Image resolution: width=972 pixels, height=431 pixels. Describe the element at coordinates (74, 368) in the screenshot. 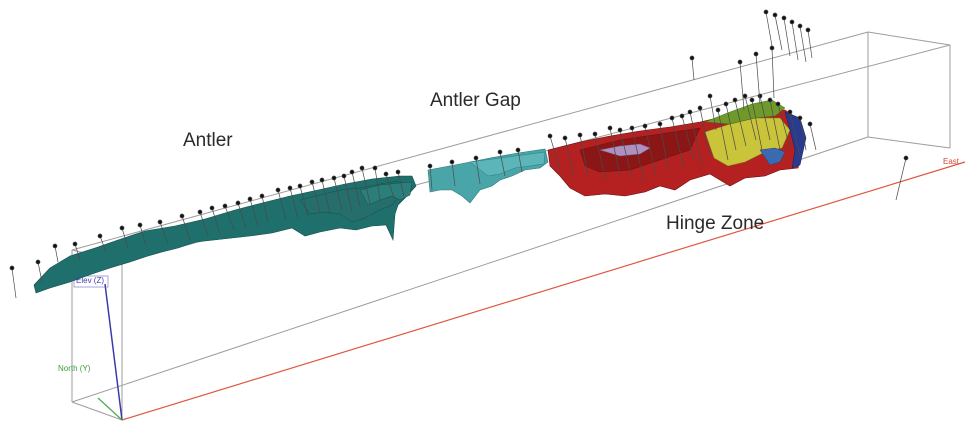

I see `north-axis-label: North (Y)` at that location.